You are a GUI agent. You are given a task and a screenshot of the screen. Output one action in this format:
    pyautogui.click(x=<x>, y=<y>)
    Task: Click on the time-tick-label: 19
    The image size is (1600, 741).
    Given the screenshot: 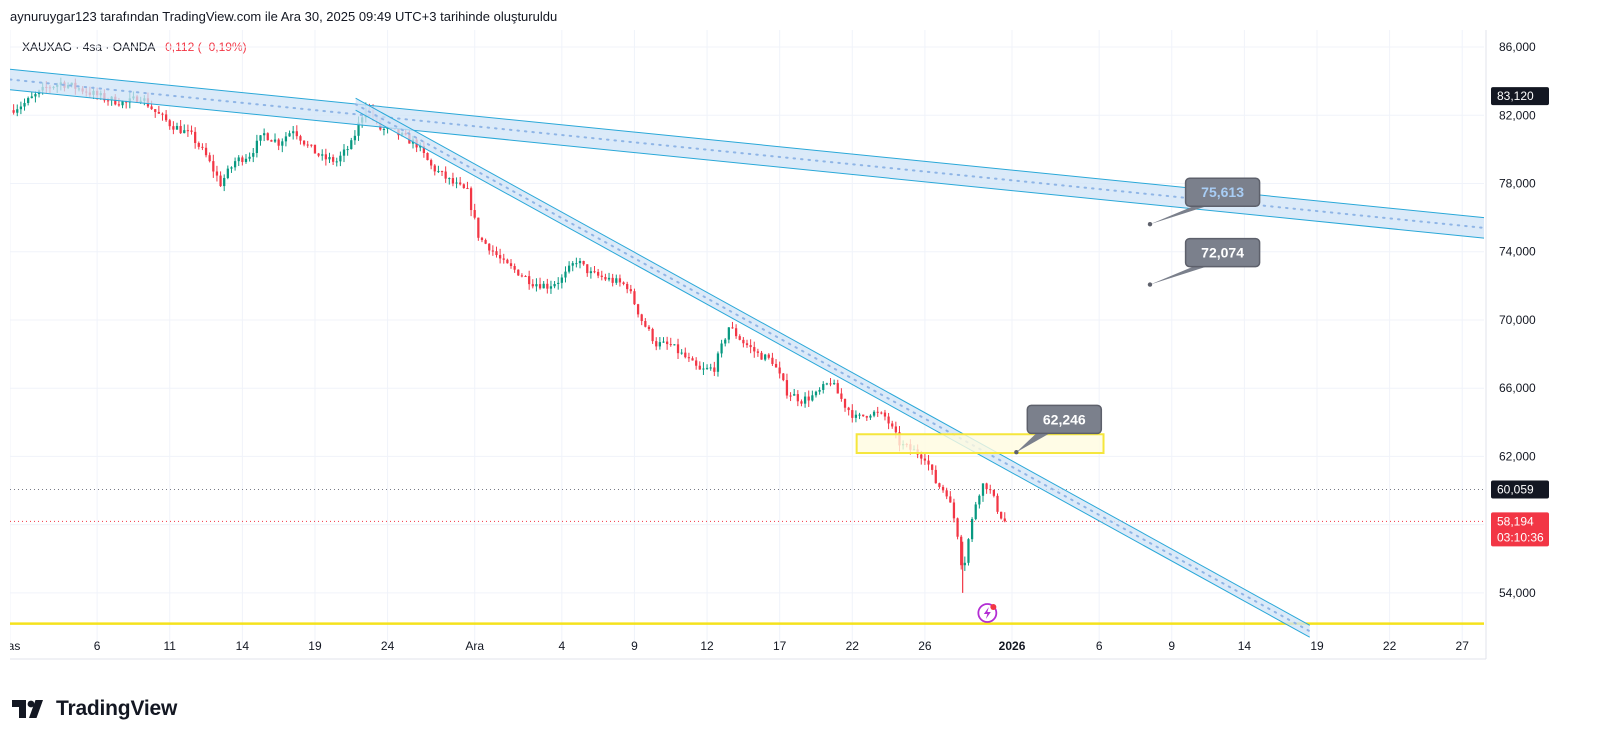 What is the action you would take?
    pyautogui.click(x=1317, y=646)
    